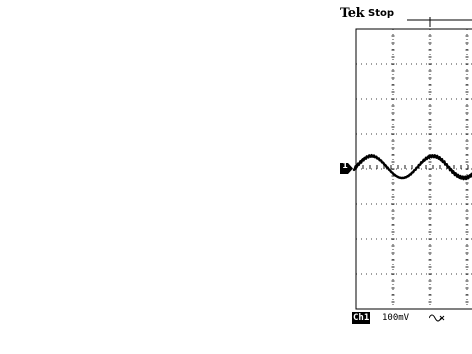  Describe the element at coordinates (406, 18) in the screenshot. I see `scope-header: Tek Stop` at that location.